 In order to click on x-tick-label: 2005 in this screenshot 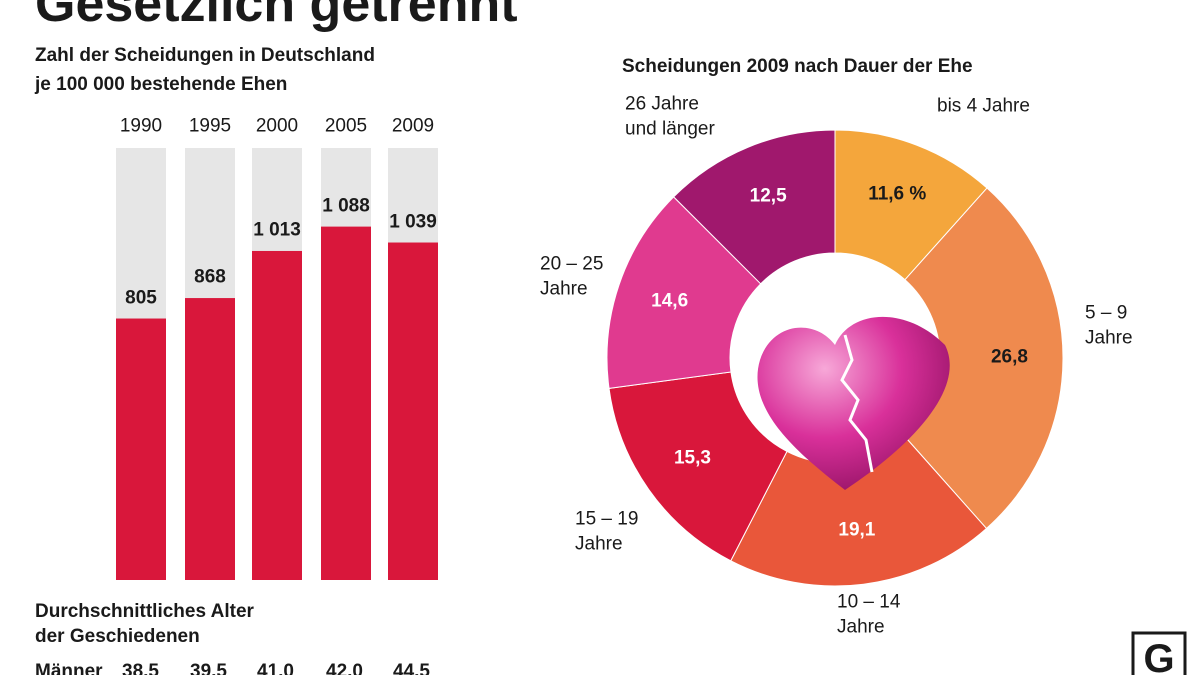, I will do `click(346, 126)`.